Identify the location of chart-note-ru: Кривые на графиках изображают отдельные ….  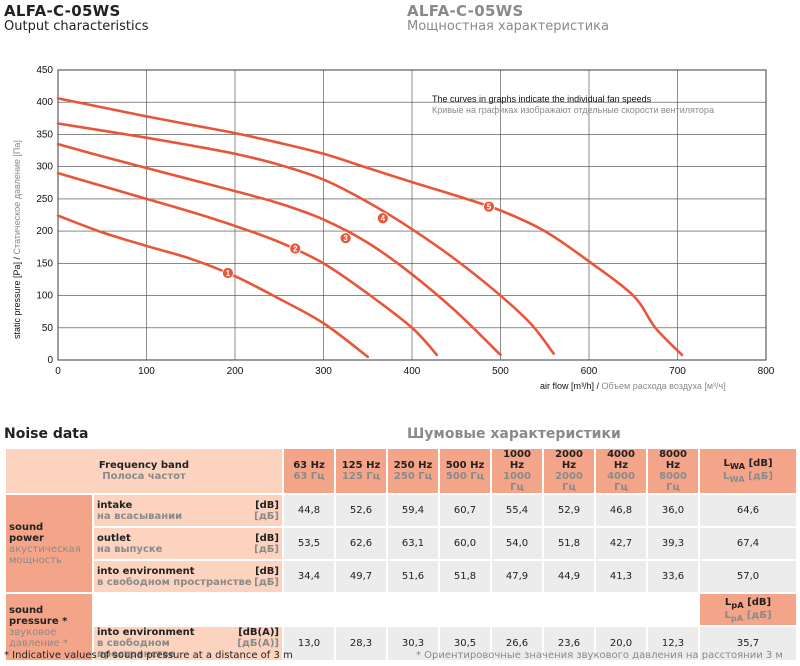
(573, 110).